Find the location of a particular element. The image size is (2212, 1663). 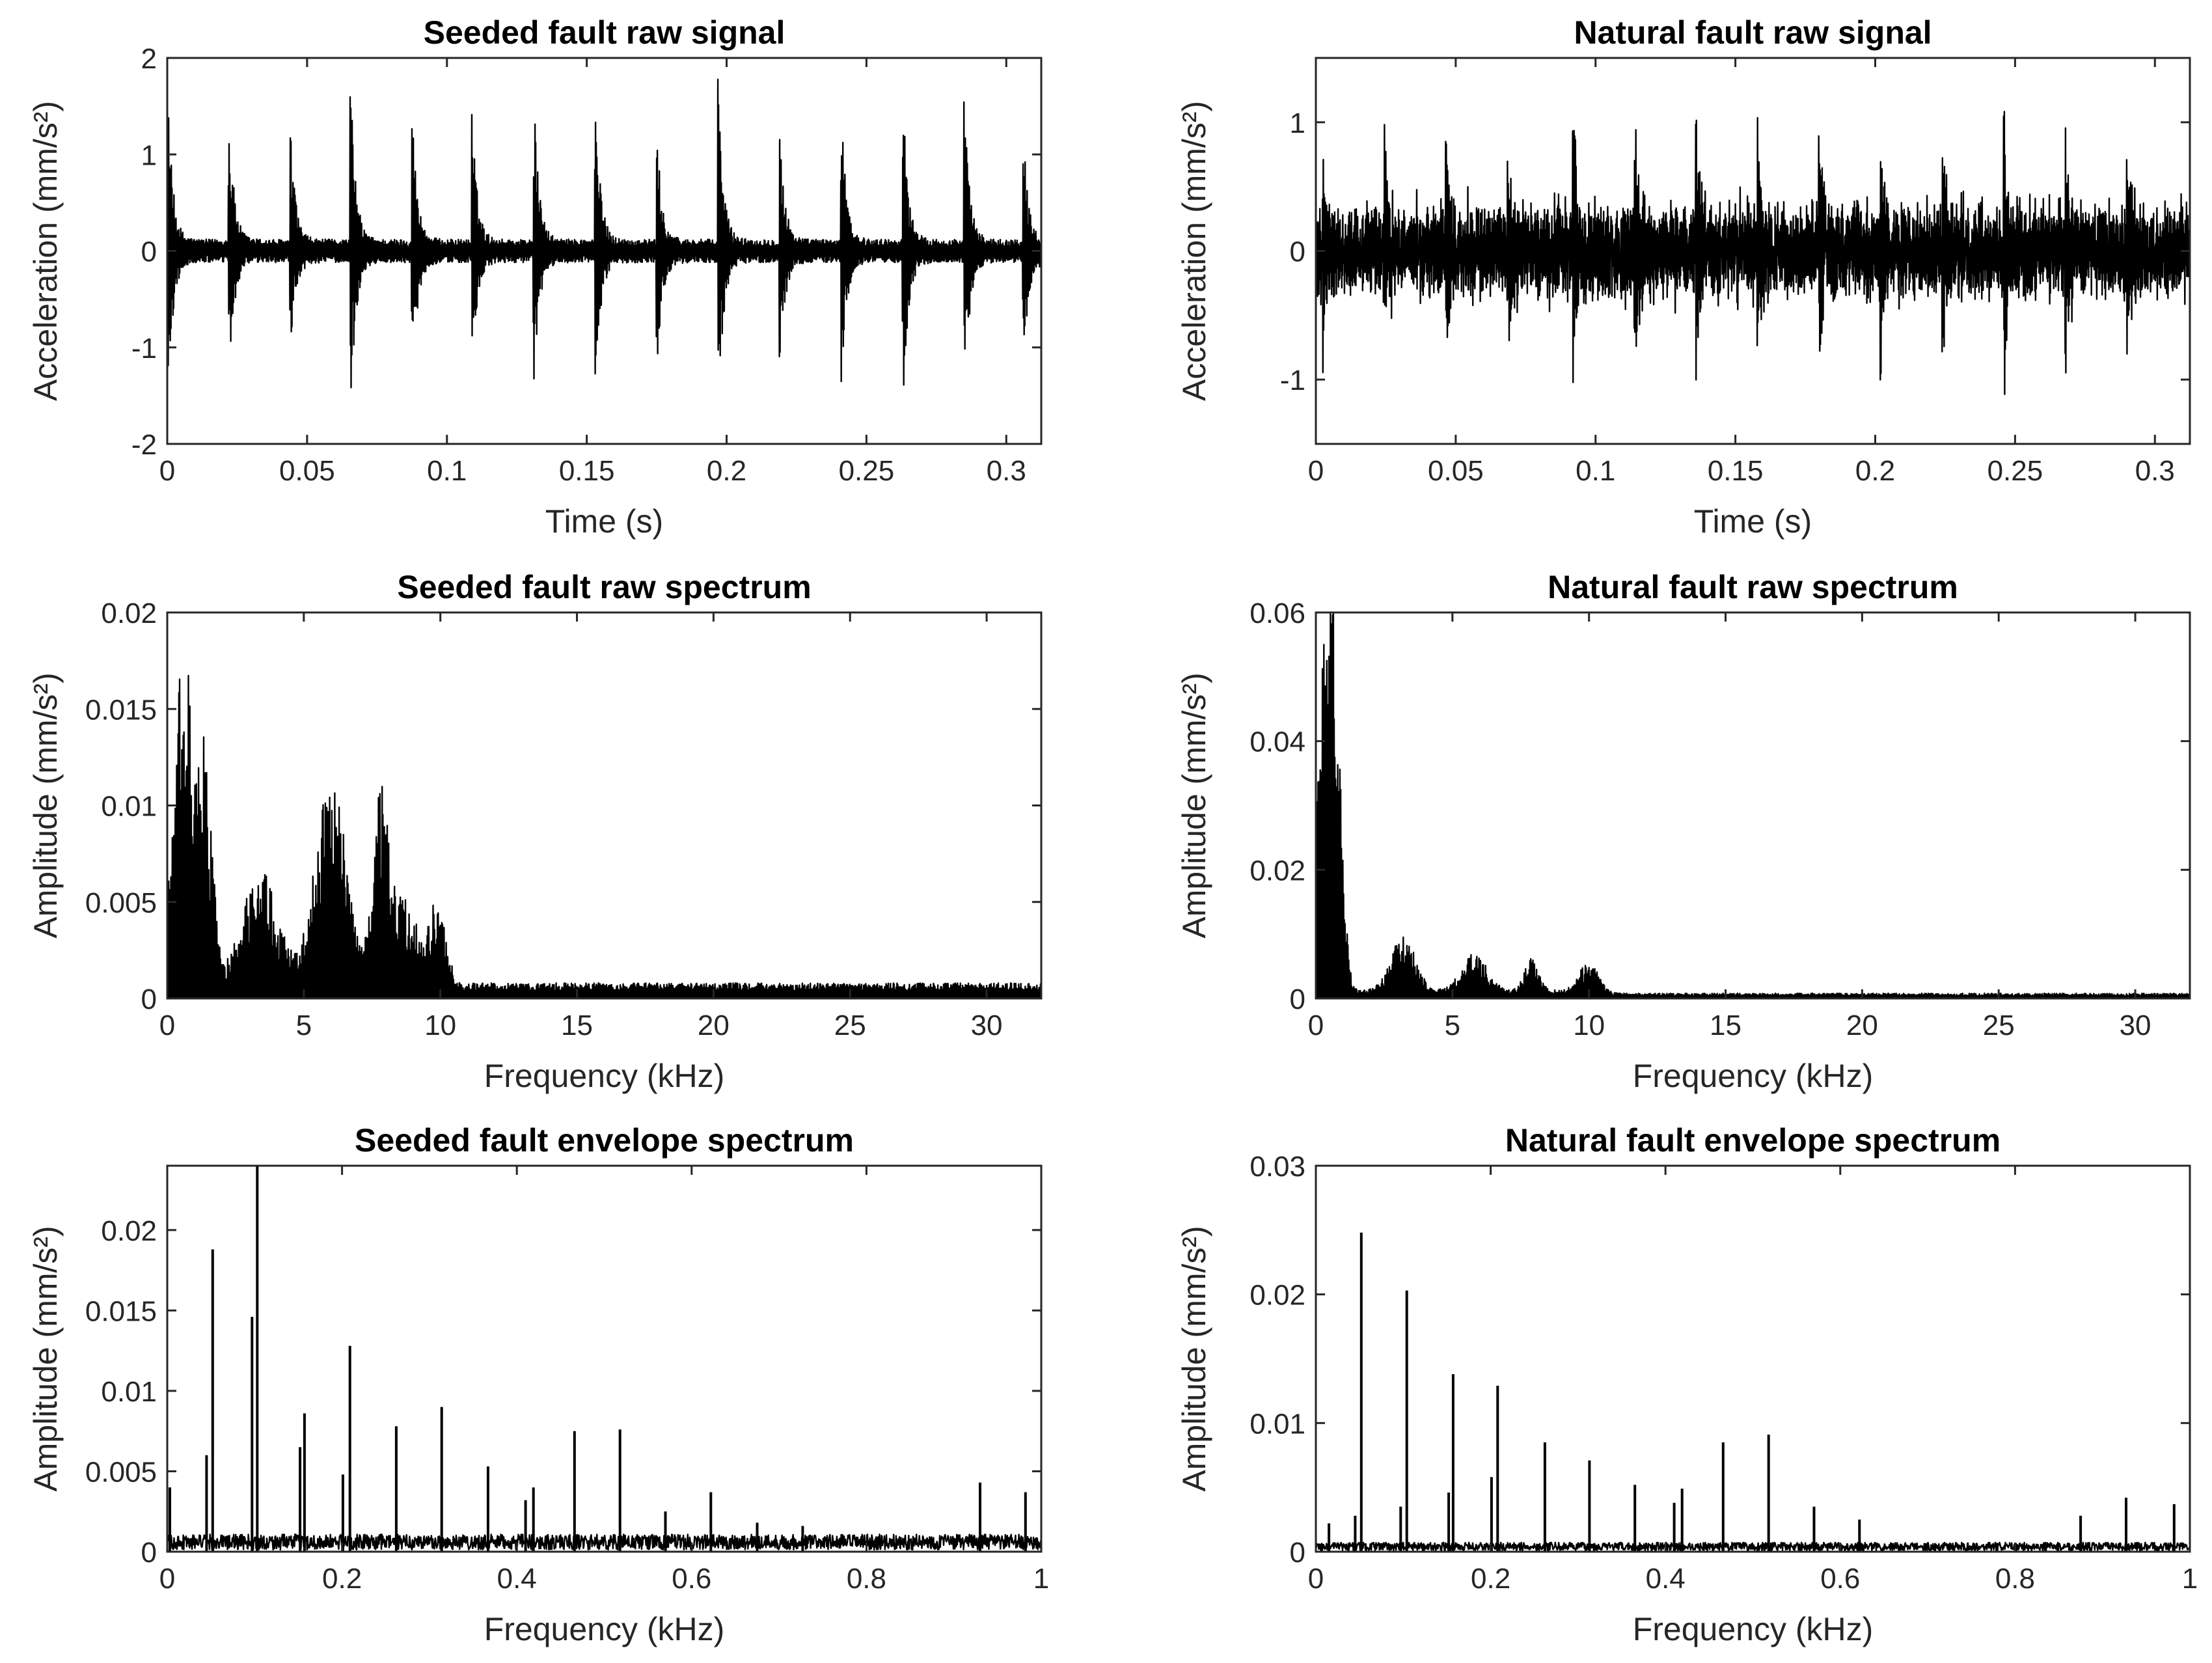

natural-raw-signal-ylabel: Acceleration (mm/s²) is located at coordinates (1194, 251).